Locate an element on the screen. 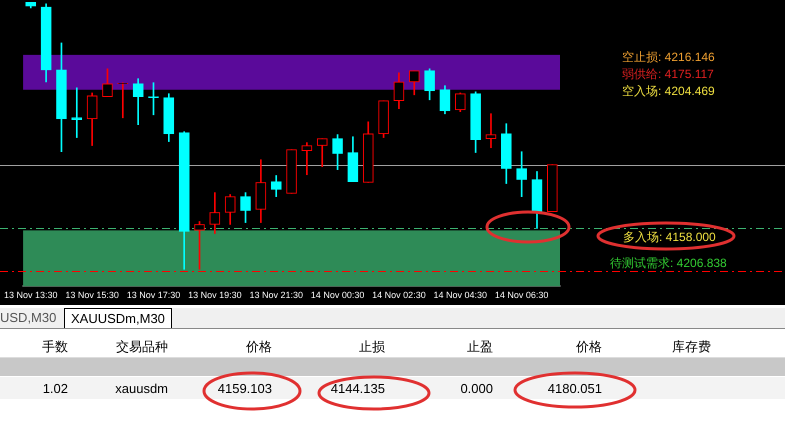 This screenshot has height=427, width=785. x-tick-label: 13 Nov 21:30 is located at coordinates (276, 295).